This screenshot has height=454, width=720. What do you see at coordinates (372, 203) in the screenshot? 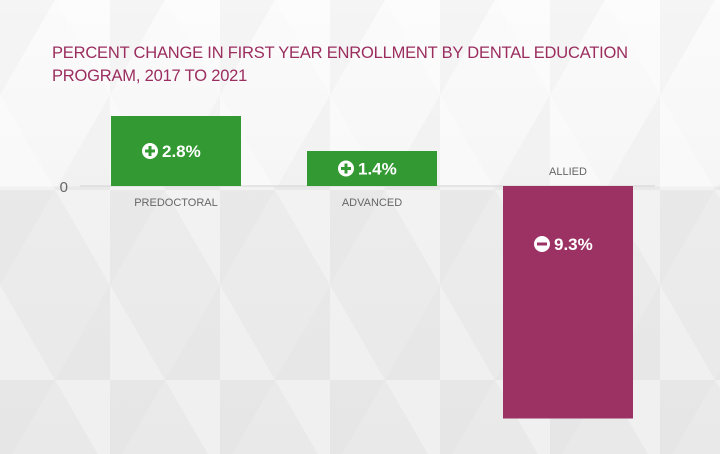
I see `category-label: ADVANCED` at bounding box center [372, 203].